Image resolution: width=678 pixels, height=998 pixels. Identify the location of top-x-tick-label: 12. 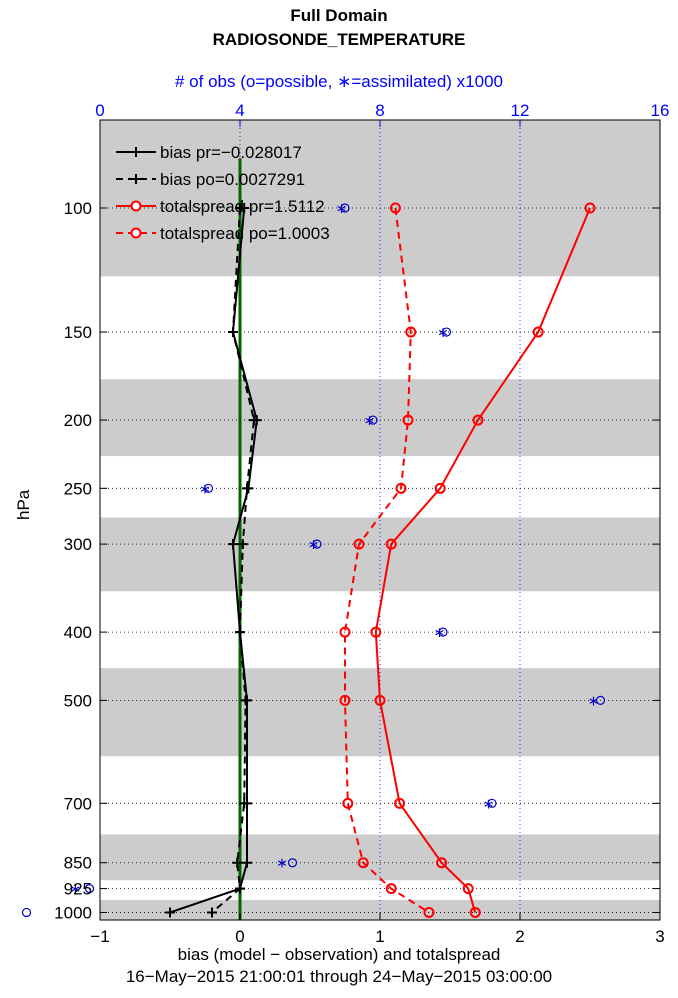
(520, 110).